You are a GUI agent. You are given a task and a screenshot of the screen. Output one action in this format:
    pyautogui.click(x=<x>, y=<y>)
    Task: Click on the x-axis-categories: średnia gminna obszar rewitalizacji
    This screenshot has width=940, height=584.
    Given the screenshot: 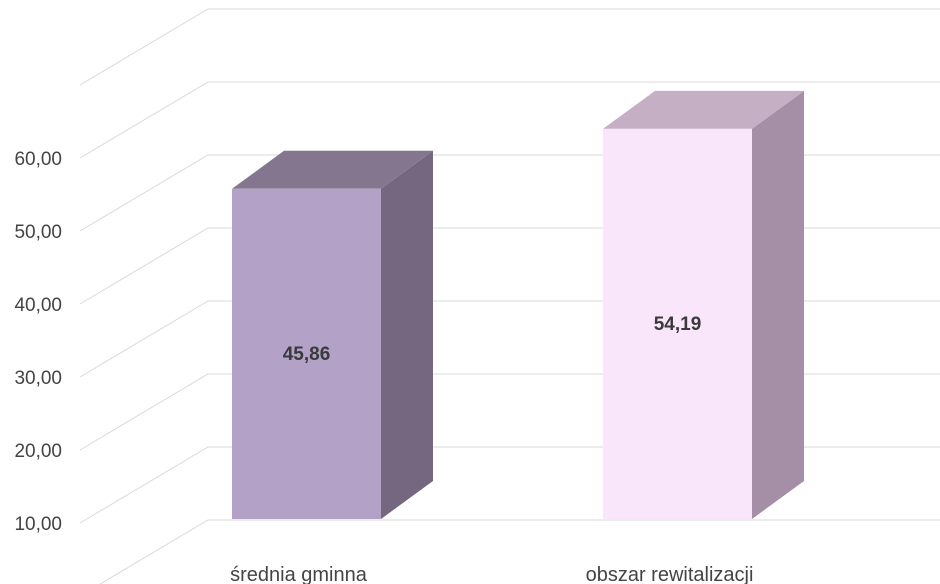 What is the action you would take?
    pyautogui.click(x=491, y=574)
    